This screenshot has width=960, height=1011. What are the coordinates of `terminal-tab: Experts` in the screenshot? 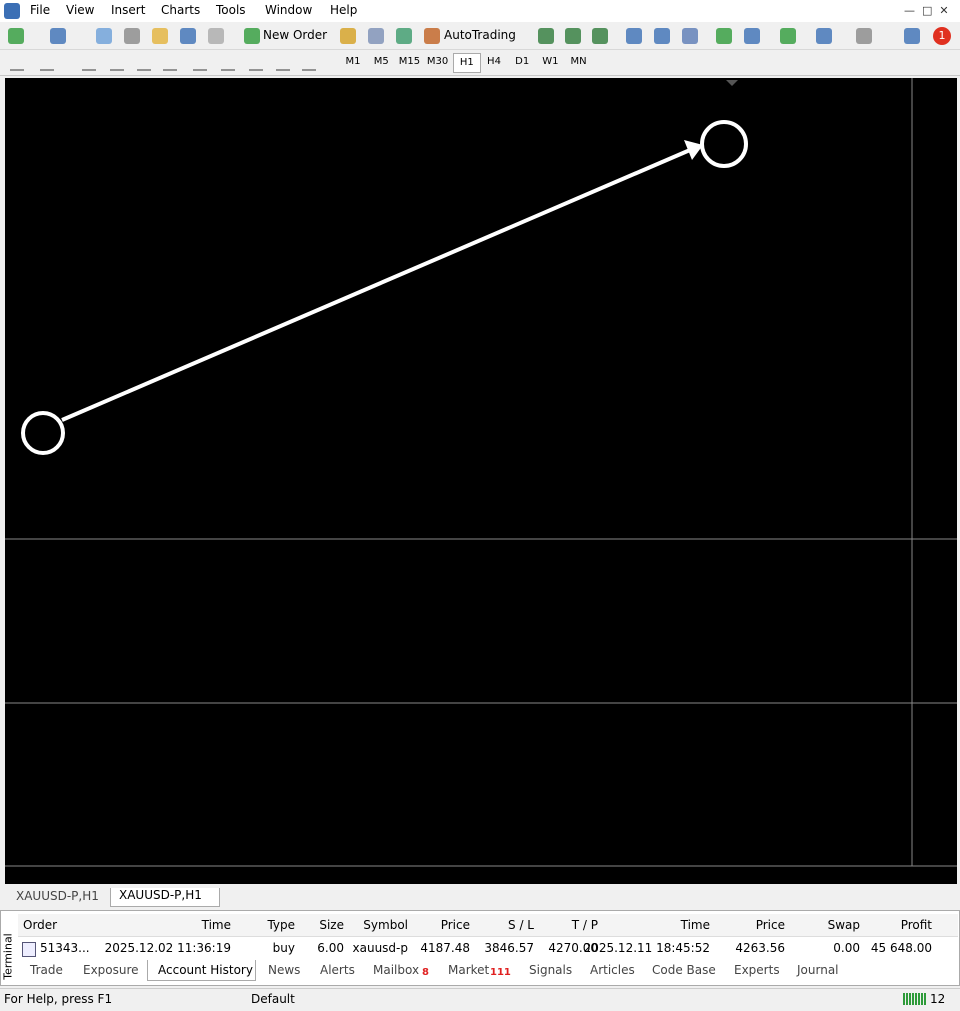 It's located at (757, 970).